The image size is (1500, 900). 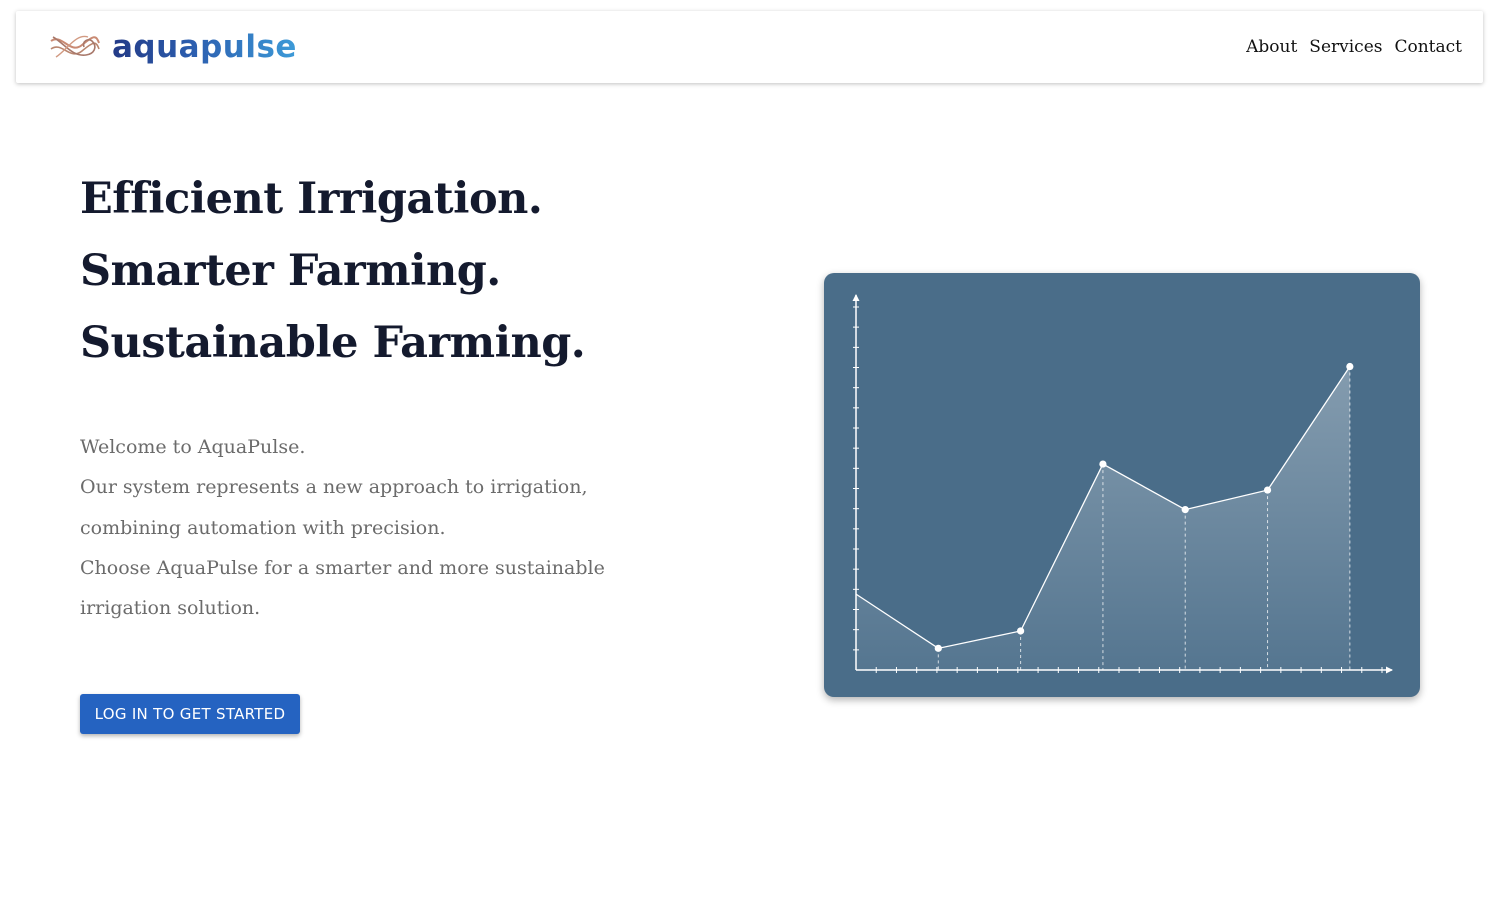 I want to click on brand-logo-link: aquapulse, so click(x=172, y=47).